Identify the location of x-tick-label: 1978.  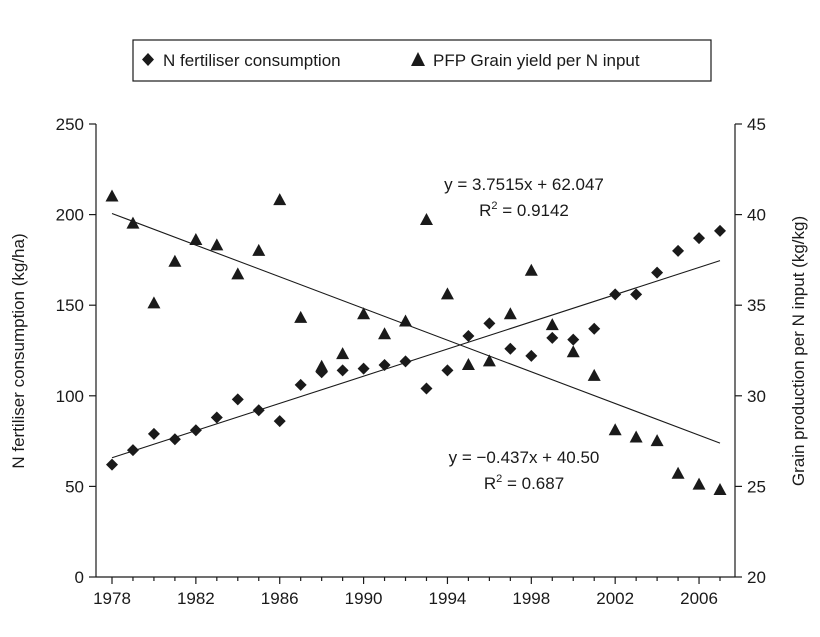
(112, 598).